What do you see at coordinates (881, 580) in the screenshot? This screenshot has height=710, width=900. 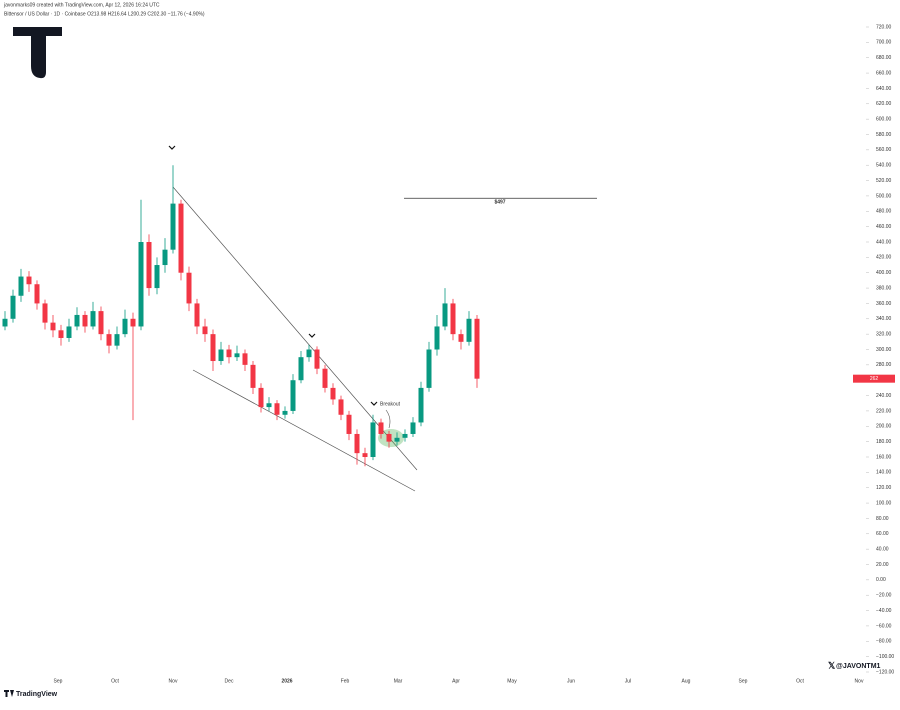 I see `y-tick-label: 0.00` at bounding box center [881, 580].